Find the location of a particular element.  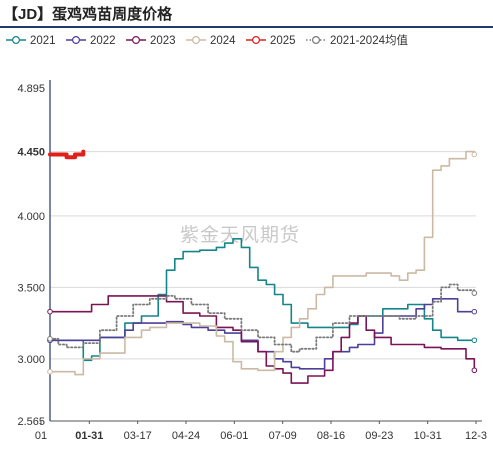

legend-item-2023: 2023 is located at coordinates (151, 41).